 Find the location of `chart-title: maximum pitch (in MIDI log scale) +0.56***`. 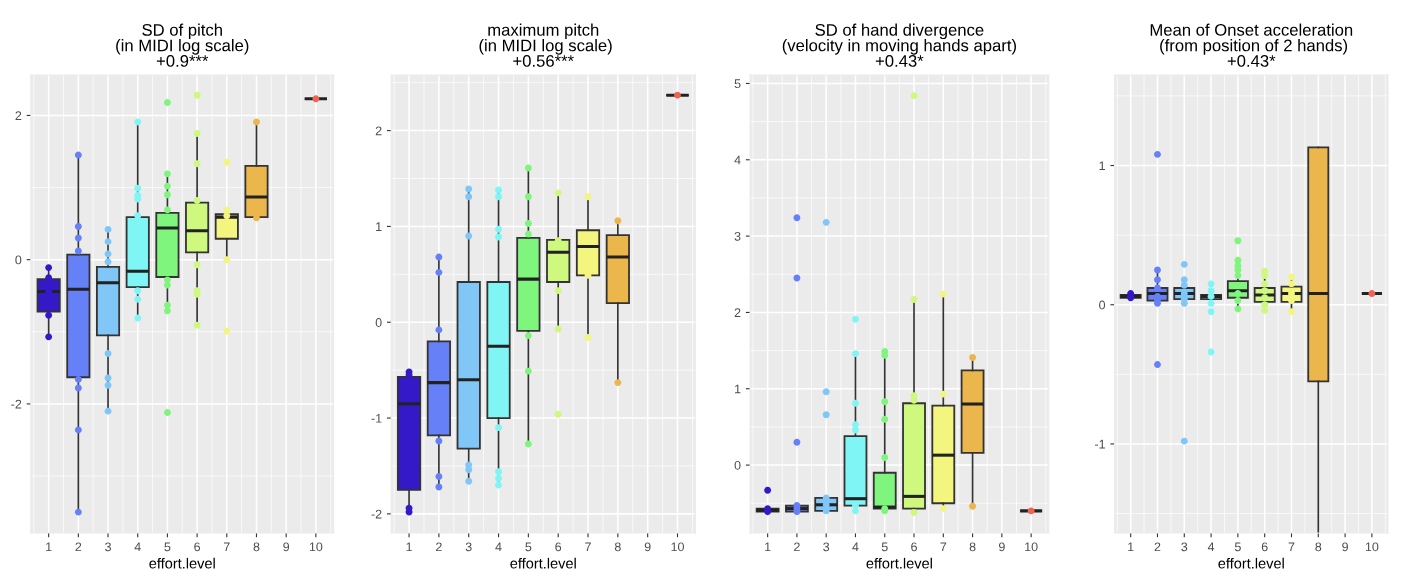

chart-title: maximum pitch (in MIDI log scale) +0.56*** is located at coordinates (545, 45).